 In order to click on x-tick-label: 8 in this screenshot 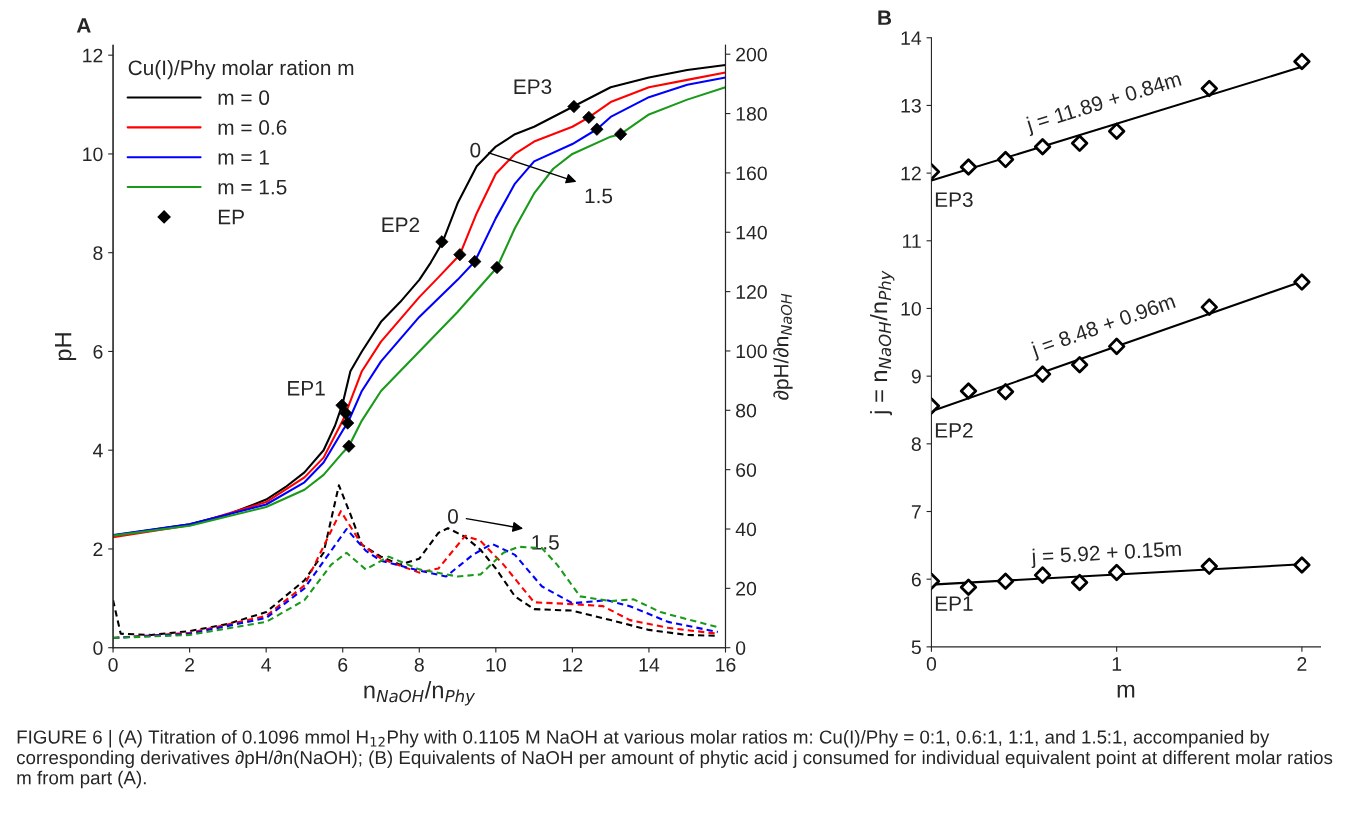, I will do `click(419, 664)`.